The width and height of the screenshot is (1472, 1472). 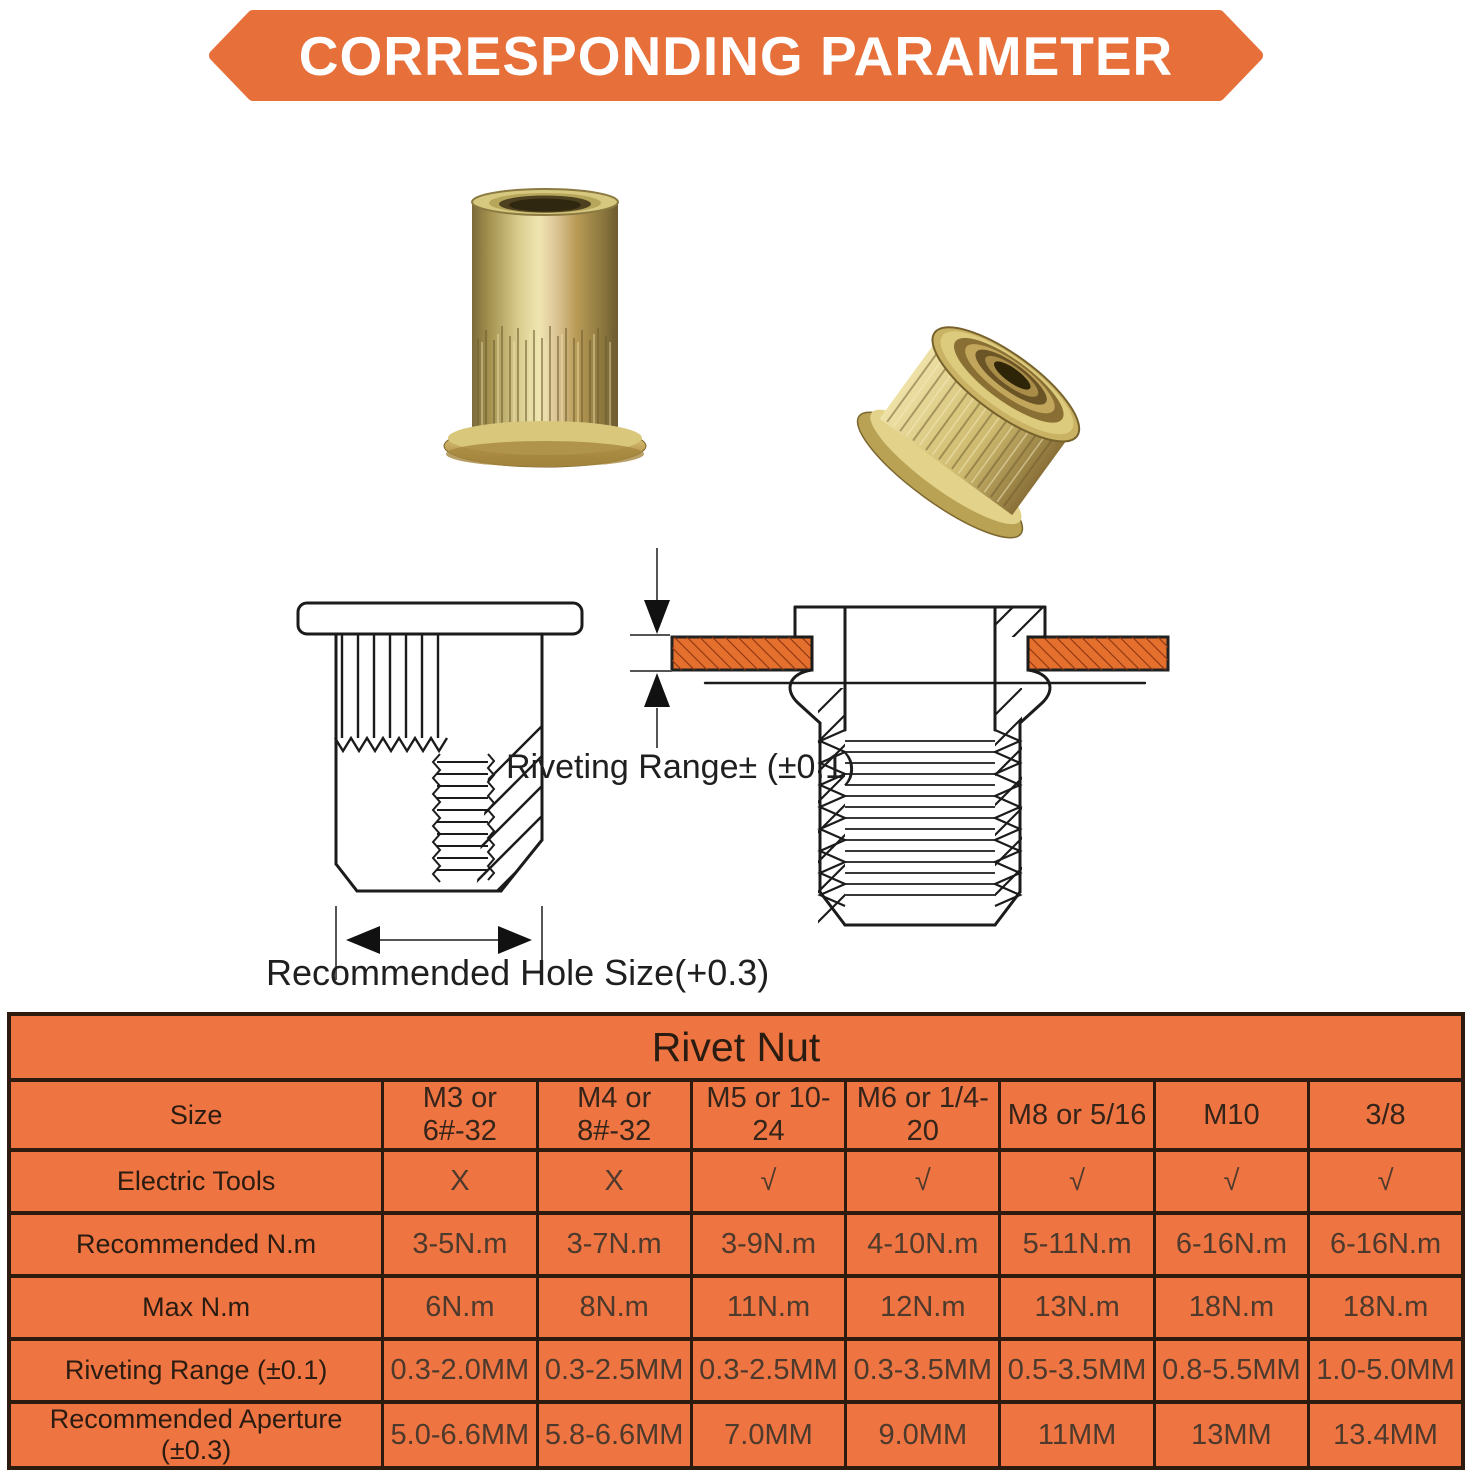 What do you see at coordinates (923, 1370) in the screenshot?
I see `cell-value: 0.3-3.5MM` at bounding box center [923, 1370].